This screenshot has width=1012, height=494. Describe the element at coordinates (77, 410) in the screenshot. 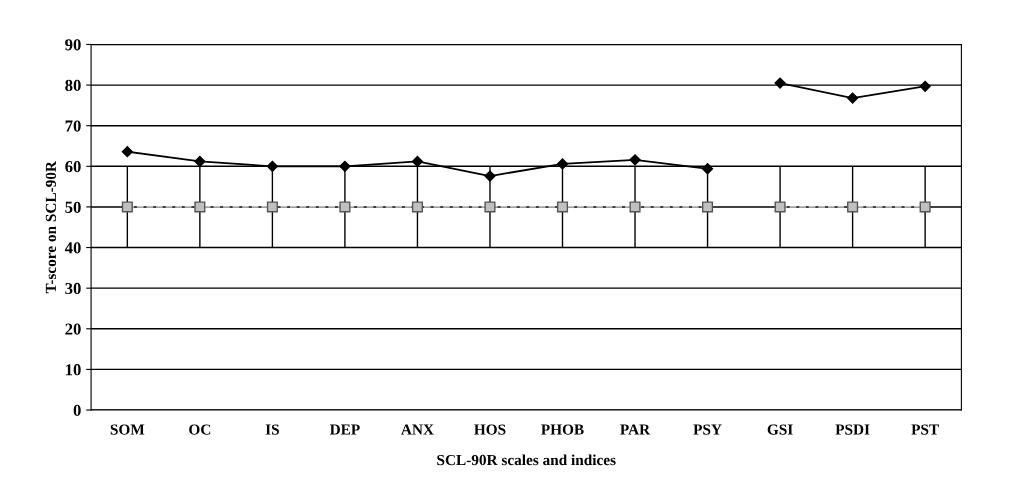

I see `y-tick-label: 0` at that location.